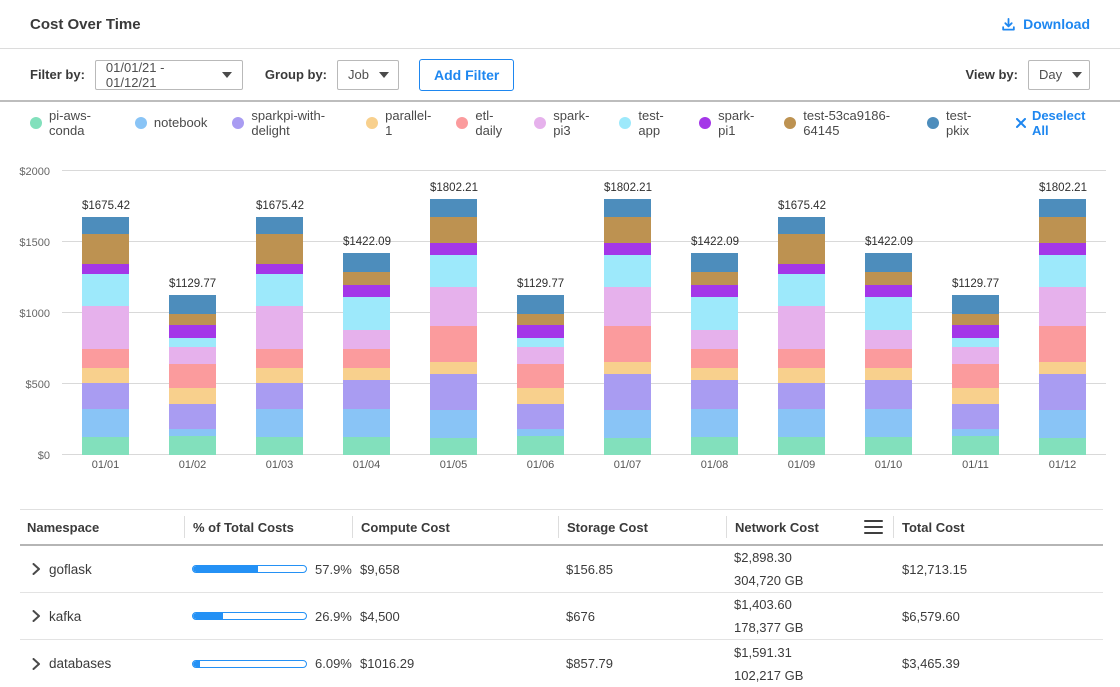  I want to click on date-range-select: 01/01/21 - 01/12/21, so click(168, 74).